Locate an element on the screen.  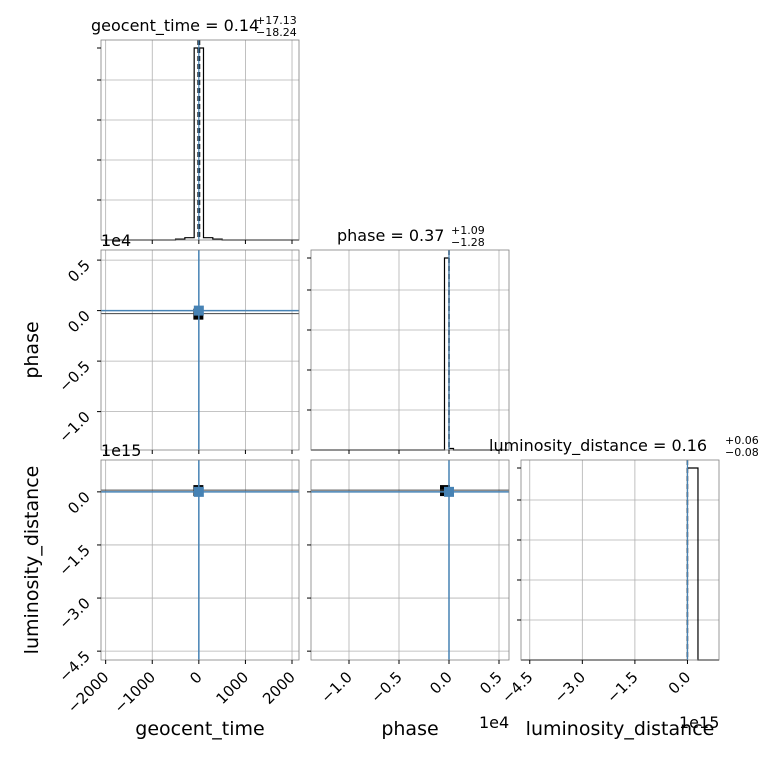
title-geocent-time-minus: −18.24 is located at coordinates (276, 32).